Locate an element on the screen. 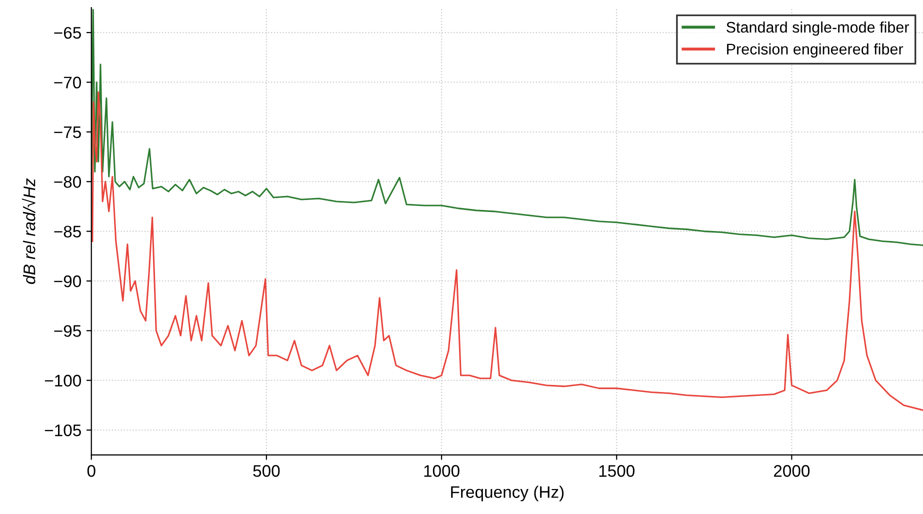 Image resolution: width=923 pixels, height=514 pixels. legend-label: Precision engineered fiber is located at coordinates (815, 50).